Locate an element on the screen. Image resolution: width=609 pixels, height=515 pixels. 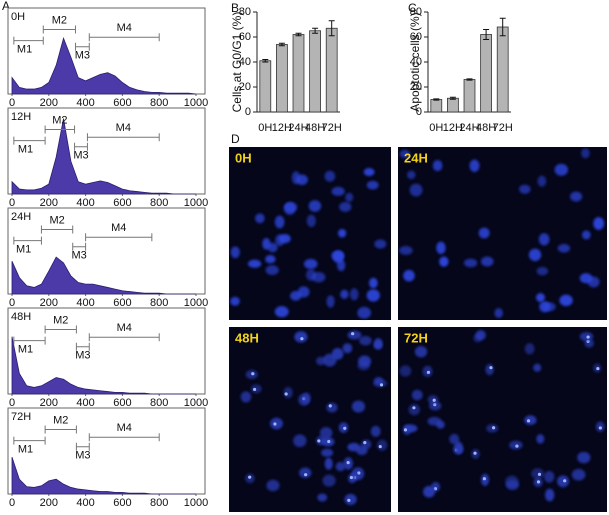
histogram-title: 0H is located at coordinates (18, 17).